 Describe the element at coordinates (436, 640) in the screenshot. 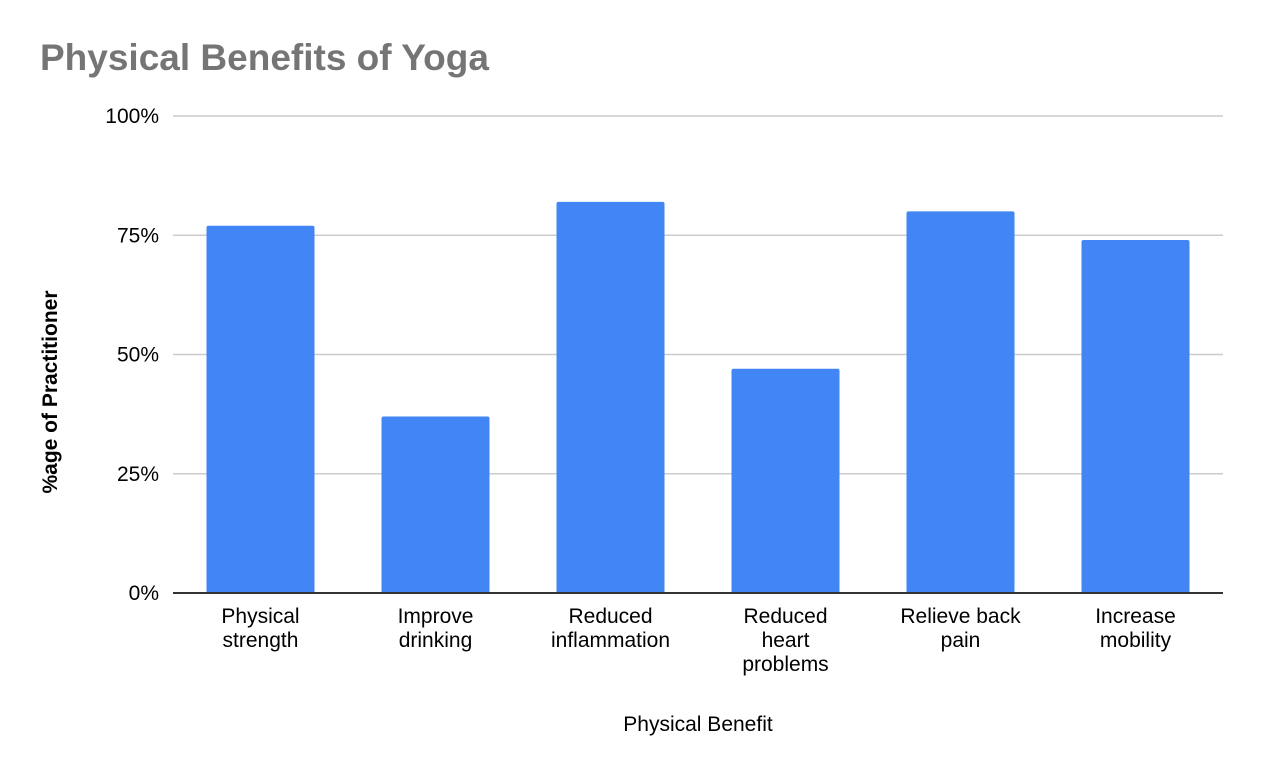

I see `x-tick-label-line: drinking` at that location.